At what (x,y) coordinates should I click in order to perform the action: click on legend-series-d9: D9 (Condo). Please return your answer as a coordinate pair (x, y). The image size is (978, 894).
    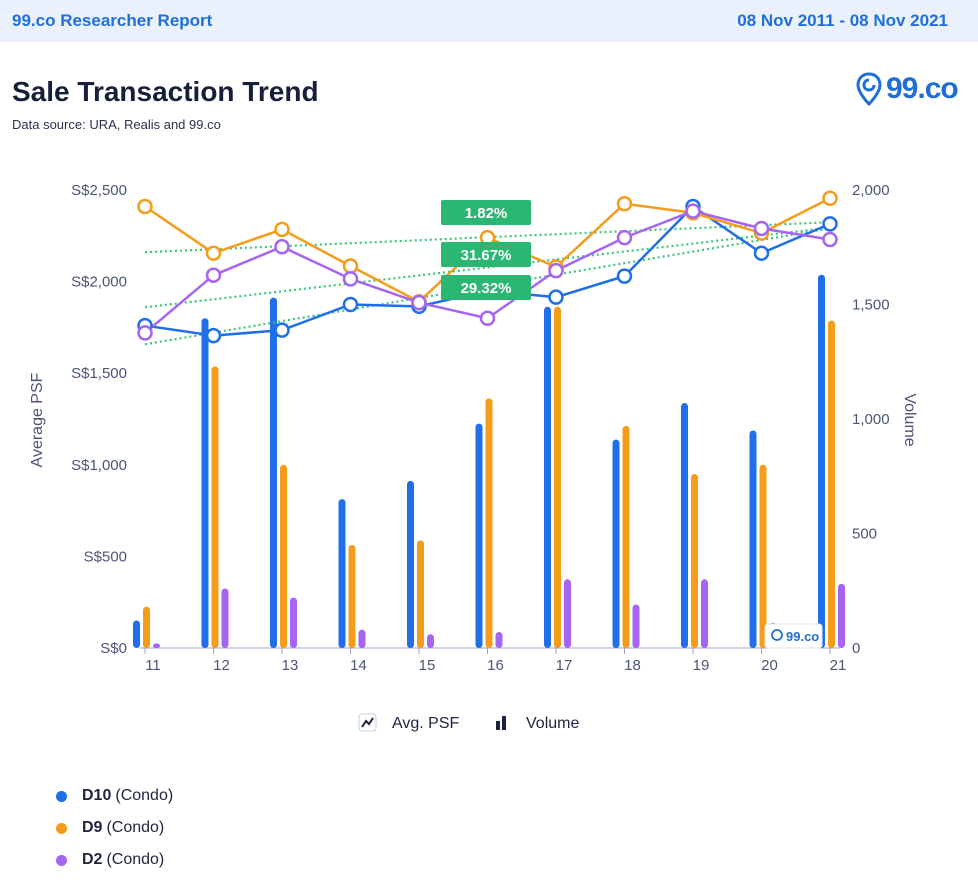
    Looking at the image, I should click on (114, 828).